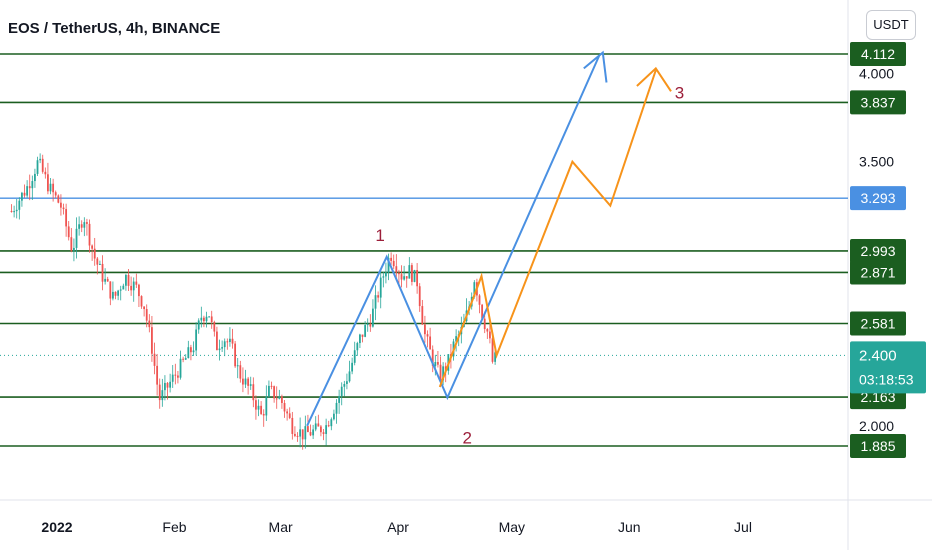  What do you see at coordinates (878, 102) in the screenshot?
I see `level-tag-3.837` at bounding box center [878, 102].